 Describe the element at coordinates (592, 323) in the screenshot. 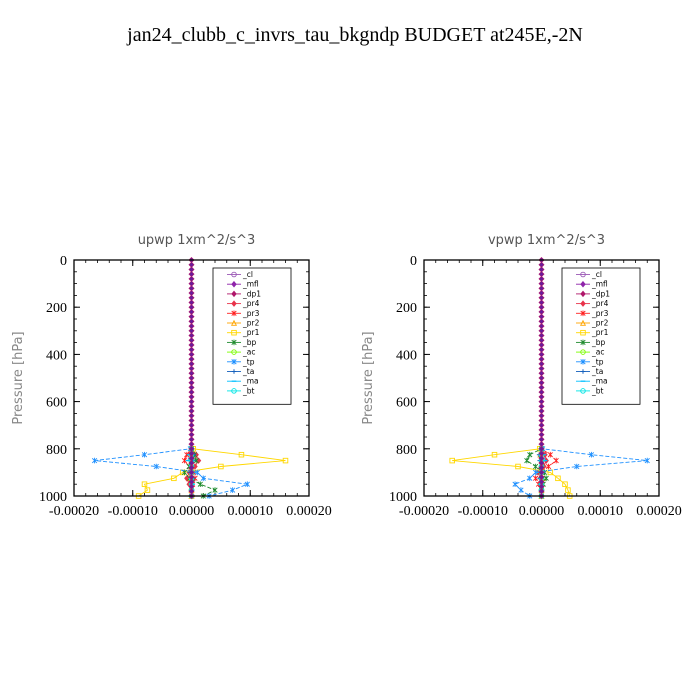

I see `legend-entry: _pr2` at that location.